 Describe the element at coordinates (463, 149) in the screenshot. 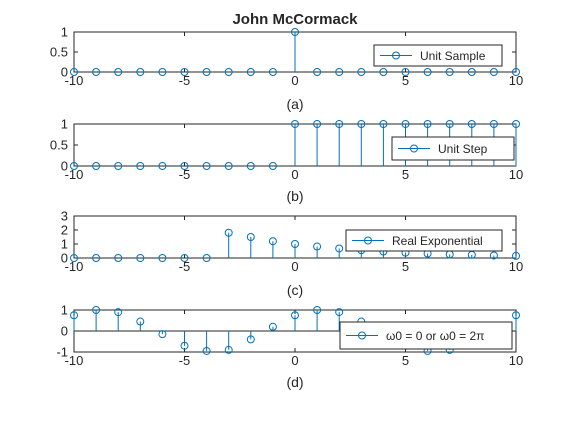

I see `legend-label: Unit Step` at that location.